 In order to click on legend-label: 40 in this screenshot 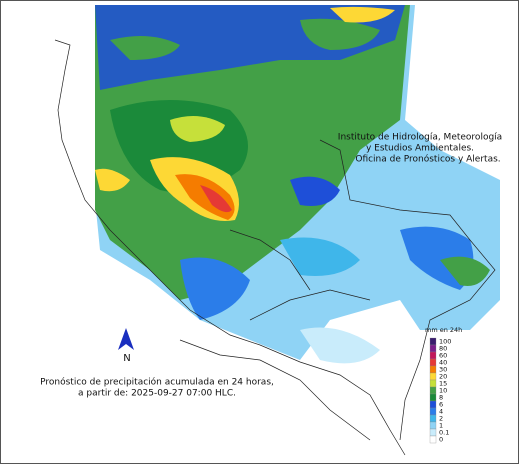, I will do `click(443, 363)`.